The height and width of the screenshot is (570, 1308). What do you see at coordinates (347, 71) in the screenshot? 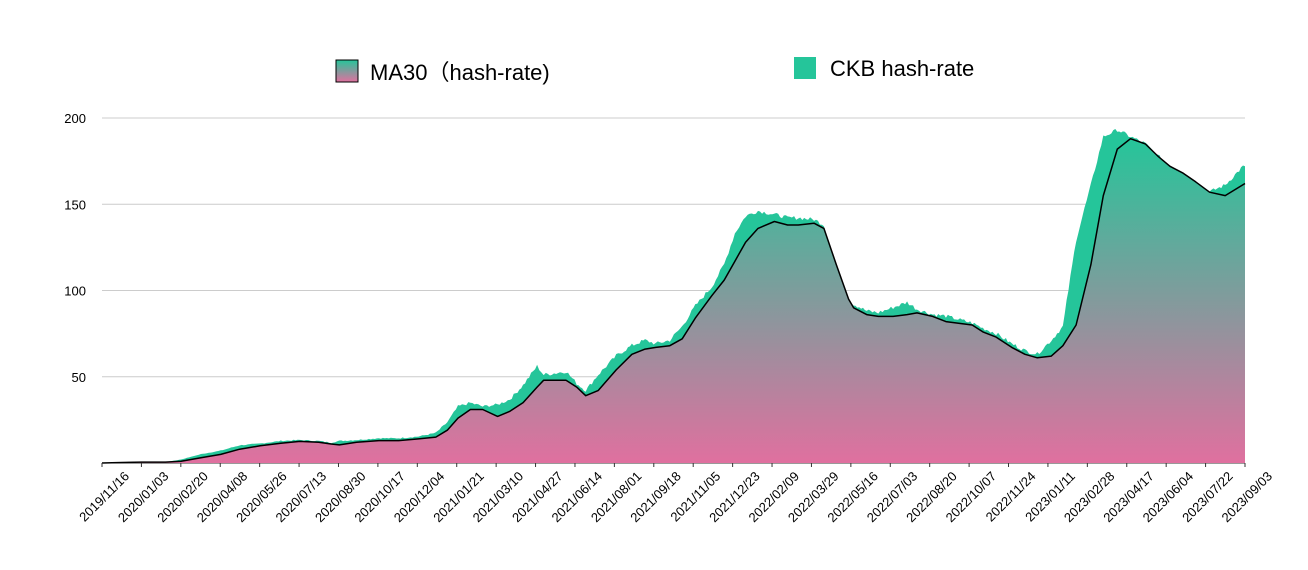
I see `legend-swatch-ma30` at bounding box center [347, 71].